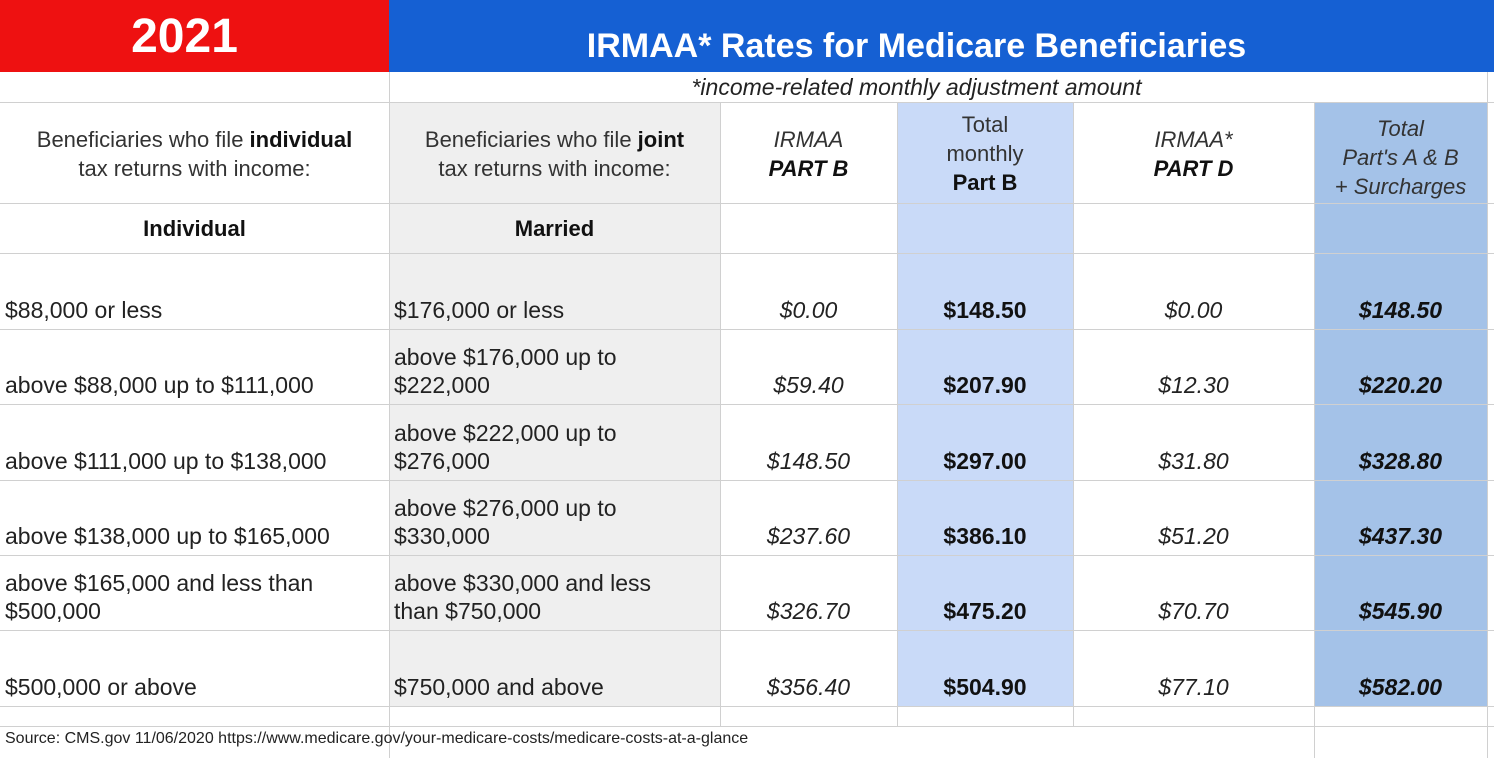  What do you see at coordinates (523, 583) in the screenshot?
I see `cell-text-line: above $330,000 and less` at bounding box center [523, 583].